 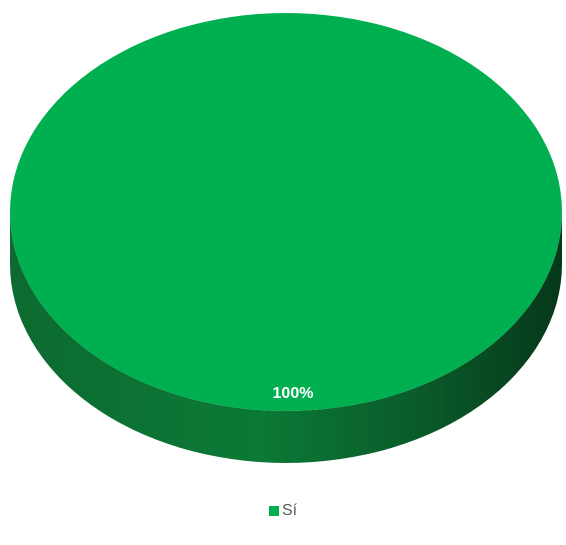 I want to click on legend-label-si: Sí, so click(x=289, y=510).